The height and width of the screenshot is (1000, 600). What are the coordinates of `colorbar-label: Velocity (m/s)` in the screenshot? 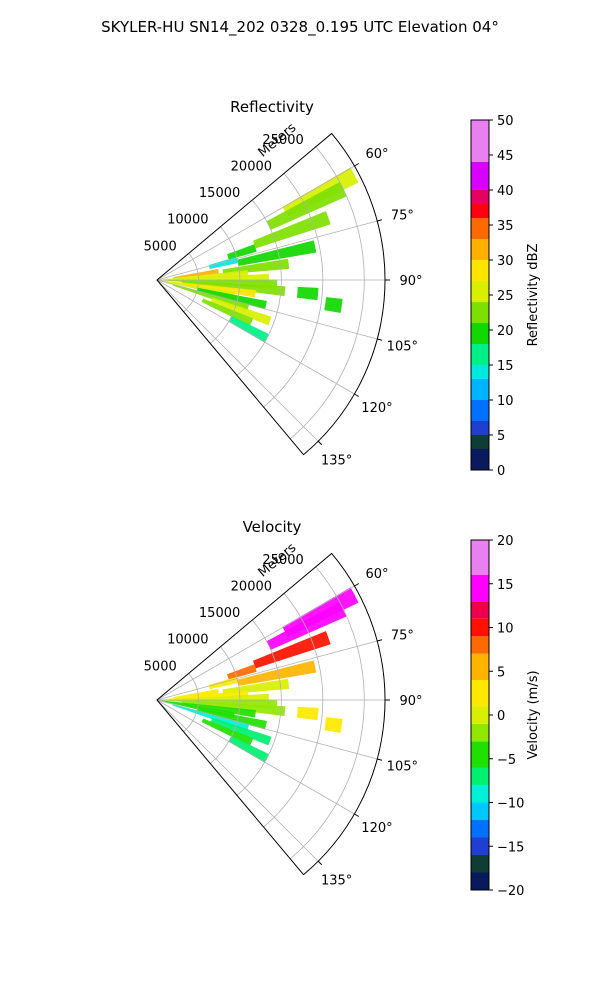 It's located at (533, 714).